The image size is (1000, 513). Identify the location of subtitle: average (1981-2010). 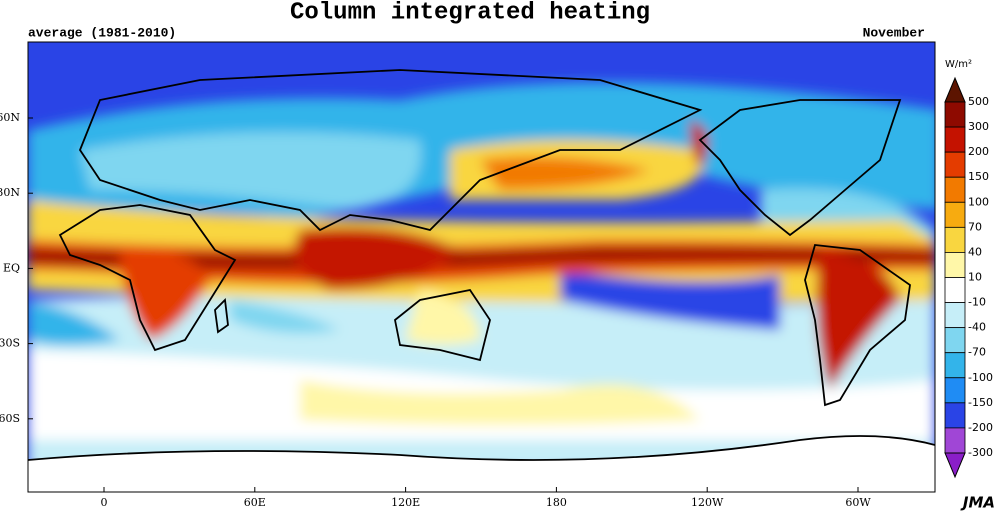
(102, 32).